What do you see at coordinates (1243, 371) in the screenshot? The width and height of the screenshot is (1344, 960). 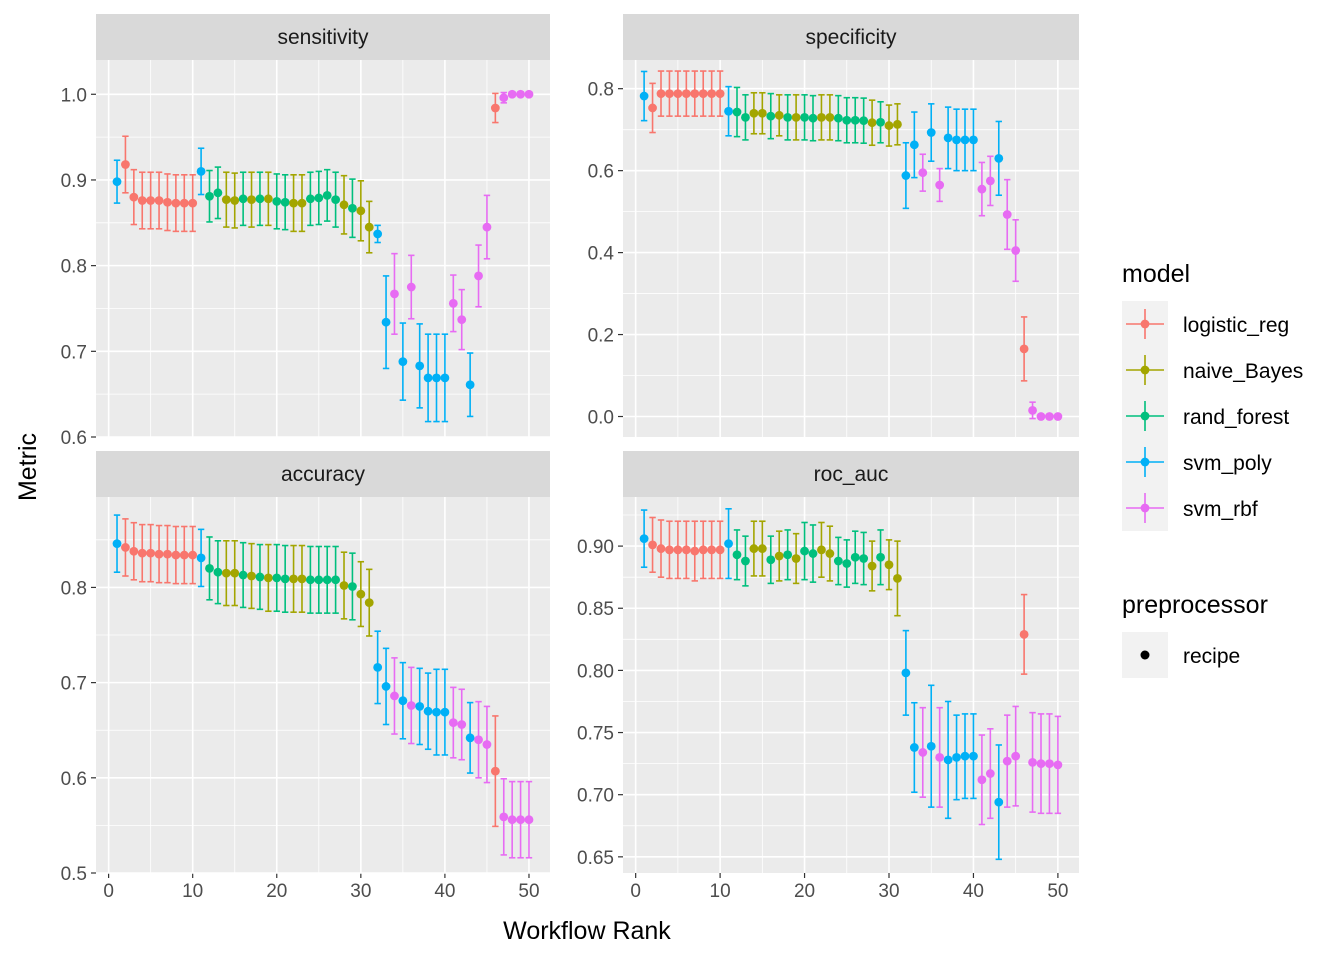 I see `legend-label-naive_Bayes: naive_Bayes` at bounding box center [1243, 371].